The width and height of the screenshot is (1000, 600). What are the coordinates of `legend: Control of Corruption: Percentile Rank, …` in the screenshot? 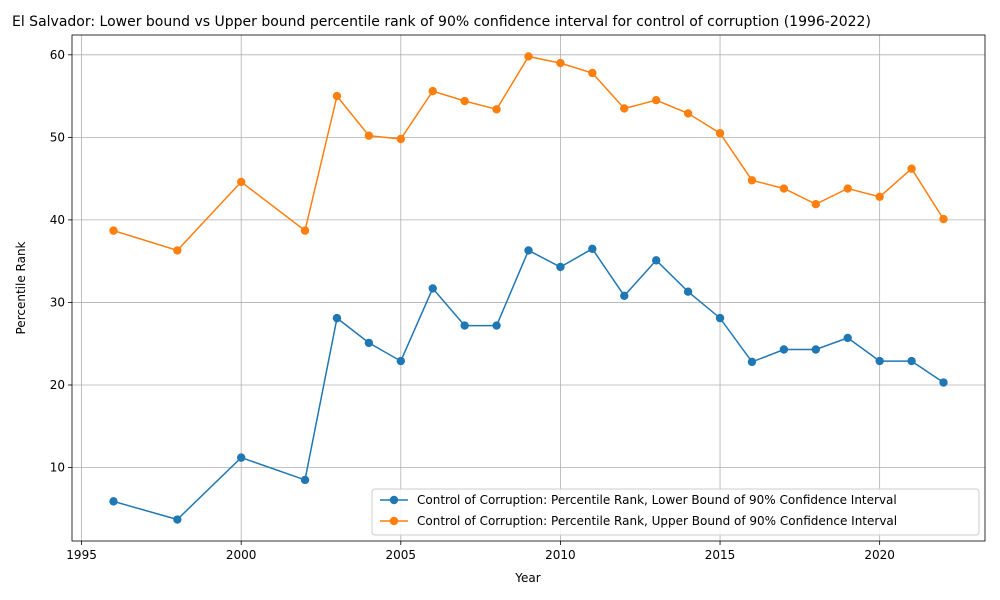 It's located at (675, 512).